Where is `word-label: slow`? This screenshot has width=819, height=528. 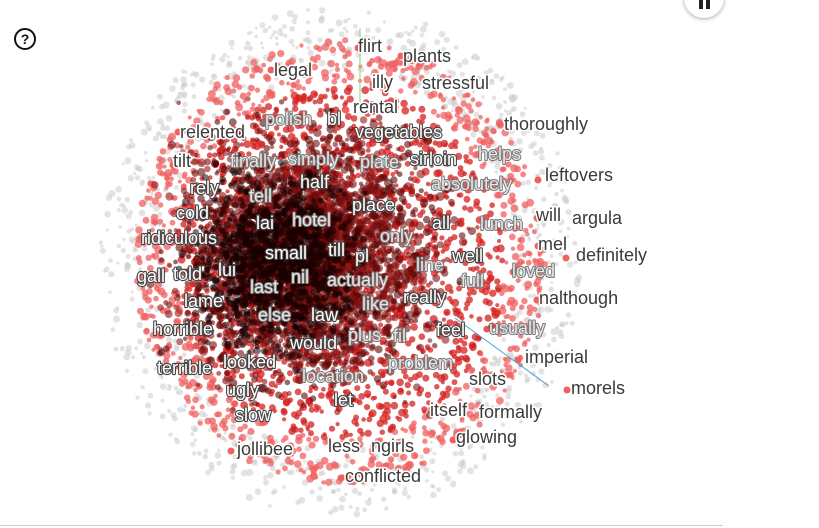 word-label: slow is located at coordinates (253, 415).